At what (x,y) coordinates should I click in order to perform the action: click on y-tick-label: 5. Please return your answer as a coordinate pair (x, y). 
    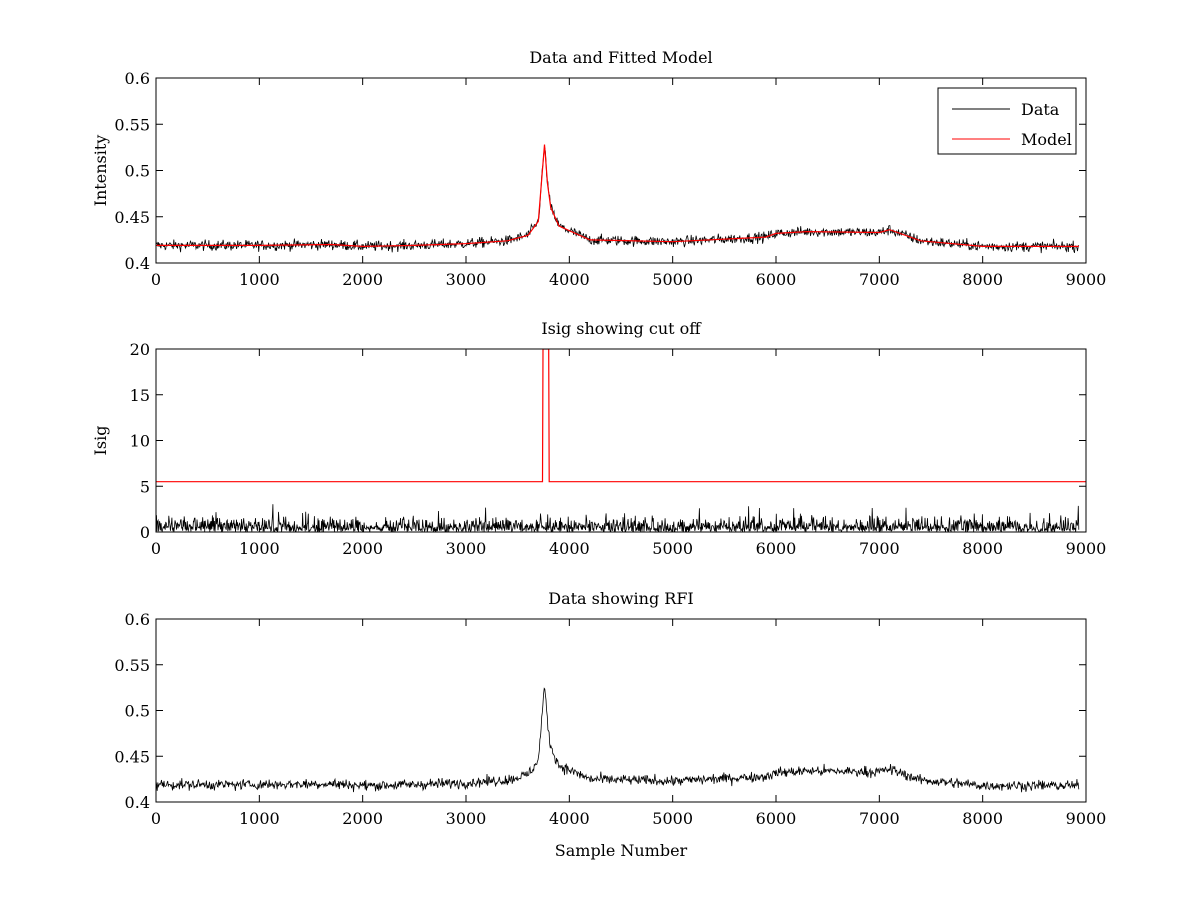
    Looking at the image, I should click on (145, 486).